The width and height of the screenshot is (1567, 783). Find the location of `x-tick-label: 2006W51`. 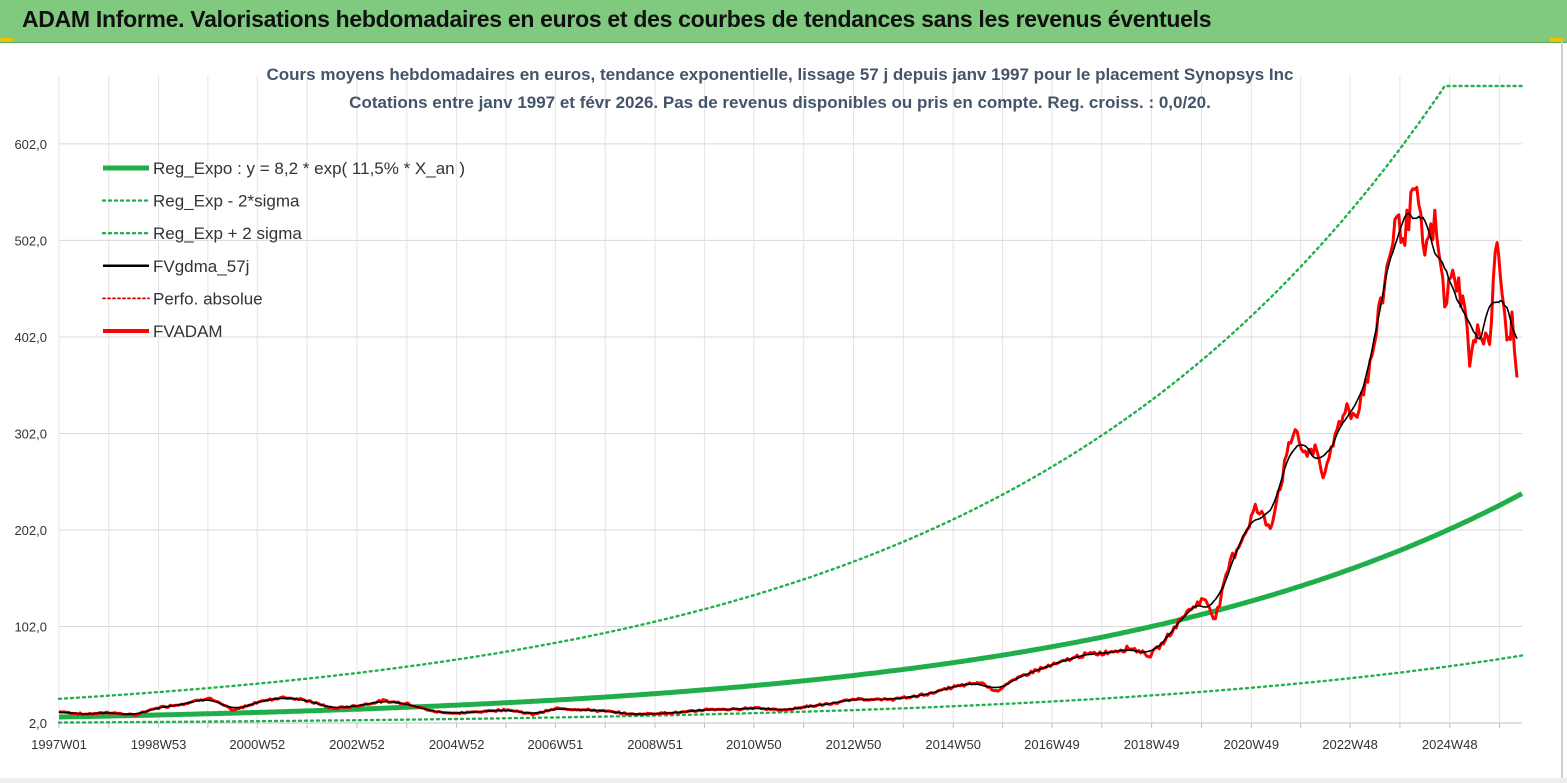

x-tick-label: 2006W51 is located at coordinates (556, 744).